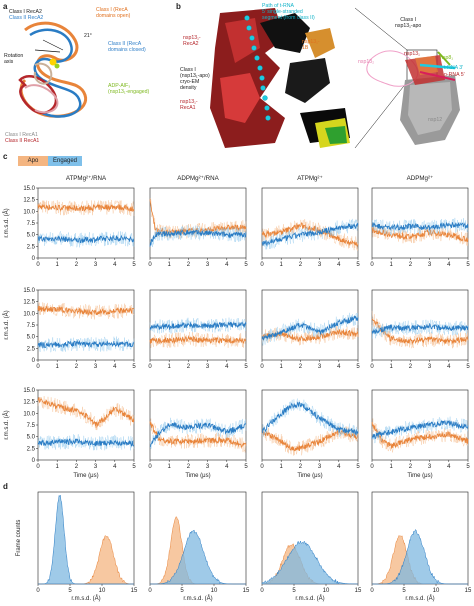  I want to click on histogram-c2: 0 5 10 15 r.m.s.d. (Å), so click(311, 546).